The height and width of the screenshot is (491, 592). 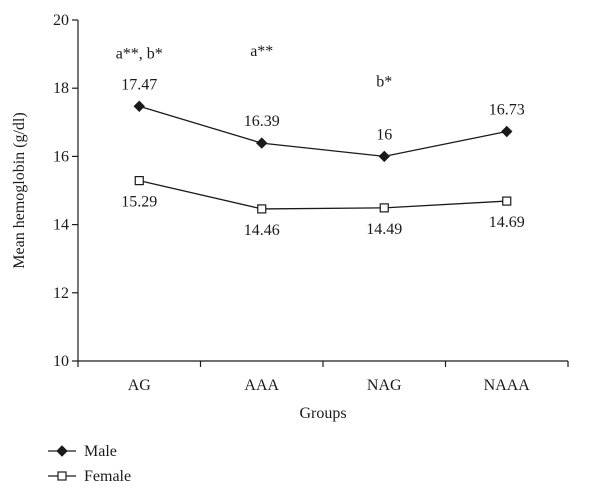 I want to click on x-ticks: AG AAA NAG NAAA, so click(x=323, y=377).